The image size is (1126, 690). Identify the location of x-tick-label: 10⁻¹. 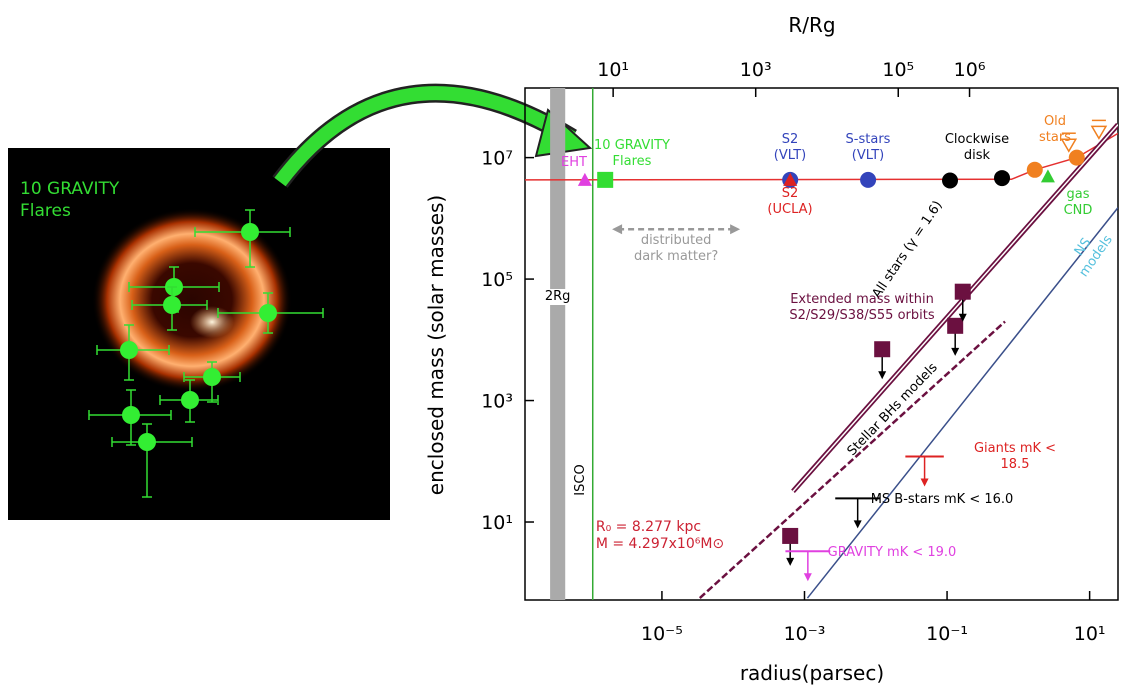
(947, 634).